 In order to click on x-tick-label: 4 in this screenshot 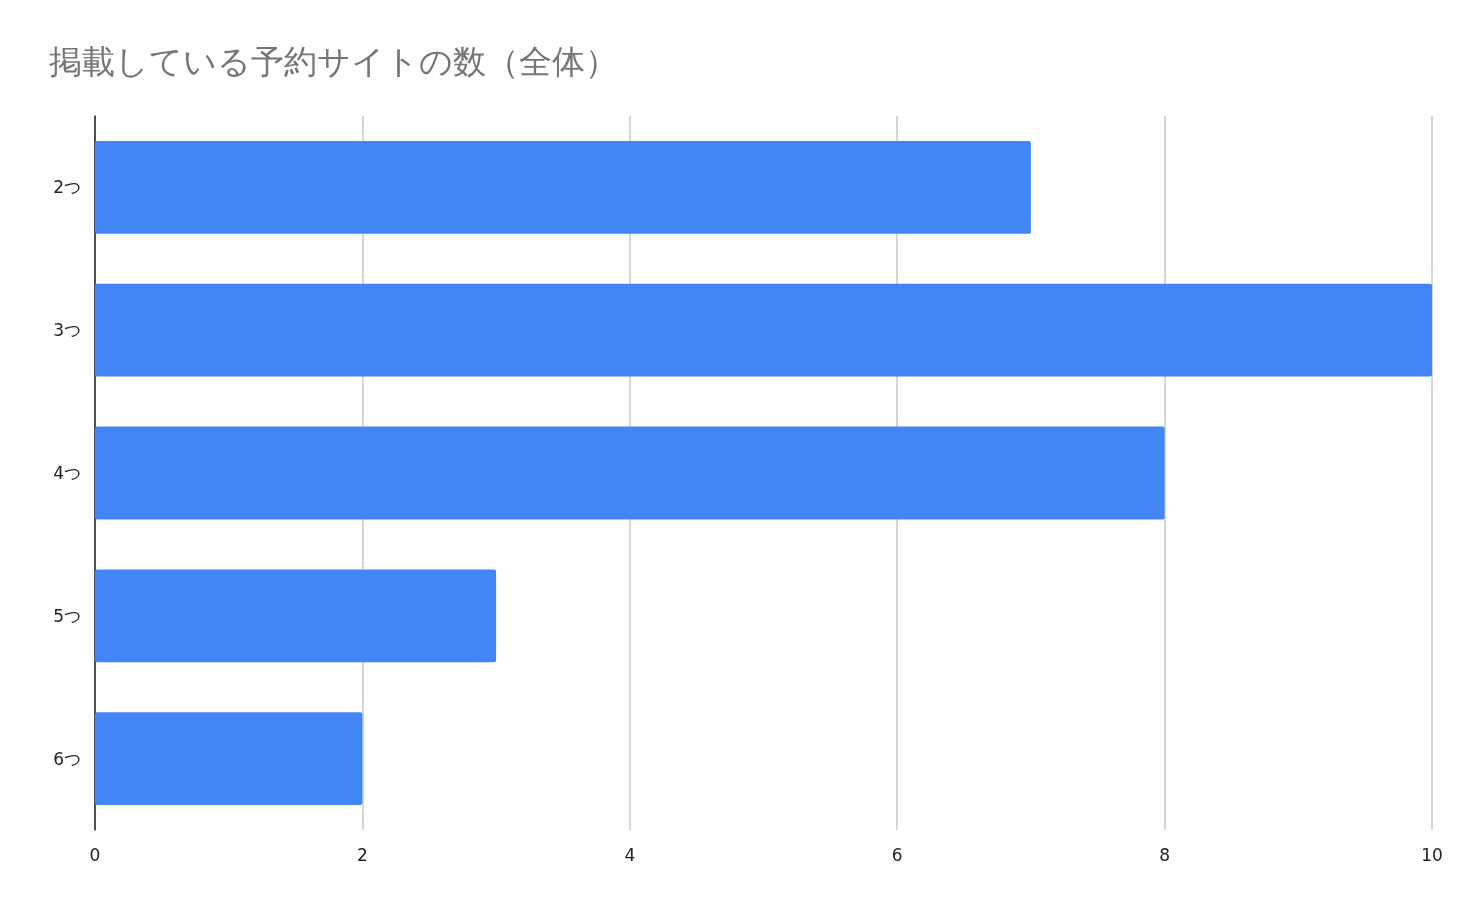, I will do `click(630, 854)`.